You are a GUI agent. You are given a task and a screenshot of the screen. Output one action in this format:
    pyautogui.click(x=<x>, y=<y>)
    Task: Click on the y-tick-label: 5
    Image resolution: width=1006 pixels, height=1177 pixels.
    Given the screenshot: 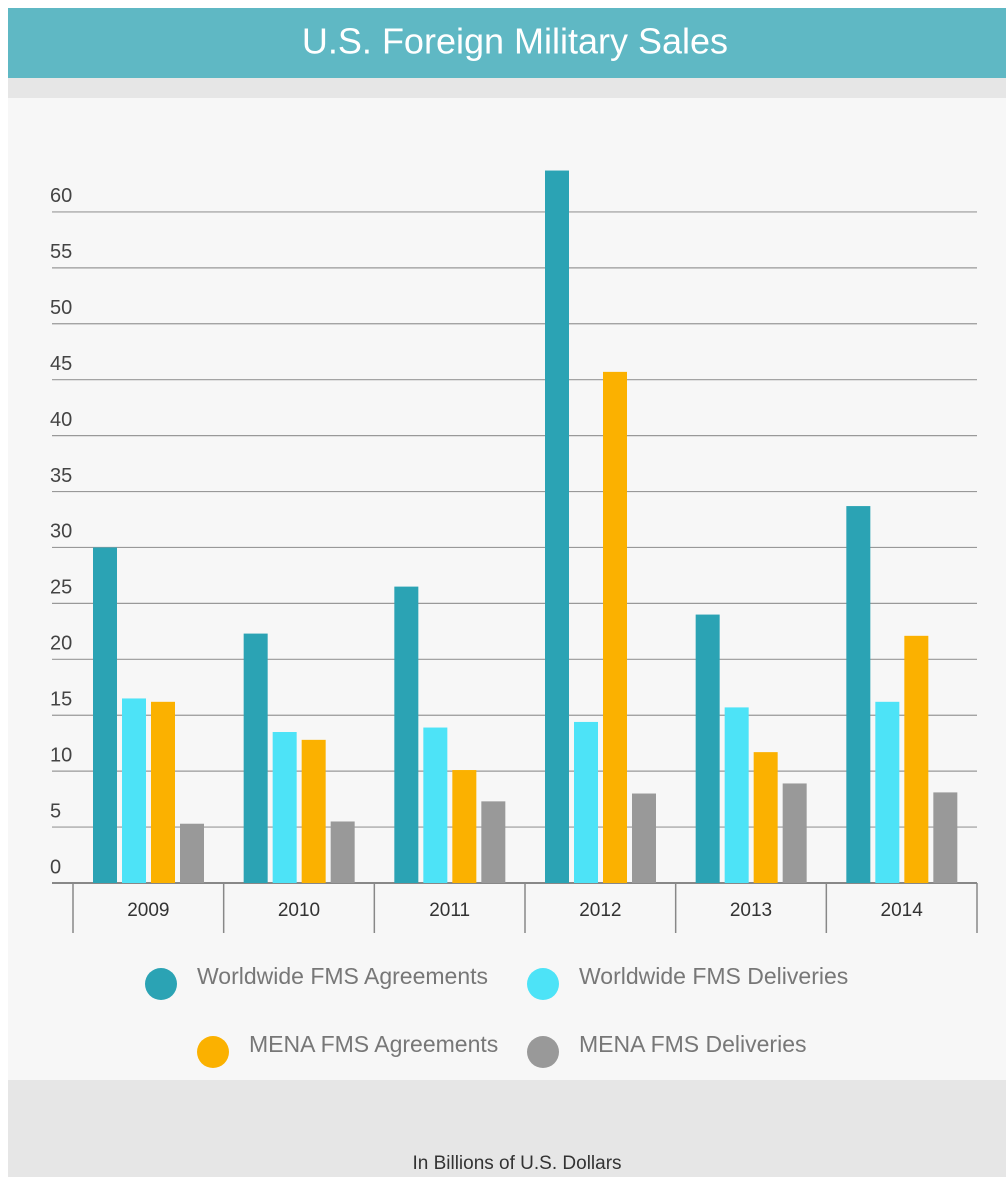 What is the action you would take?
    pyautogui.click(x=55, y=811)
    